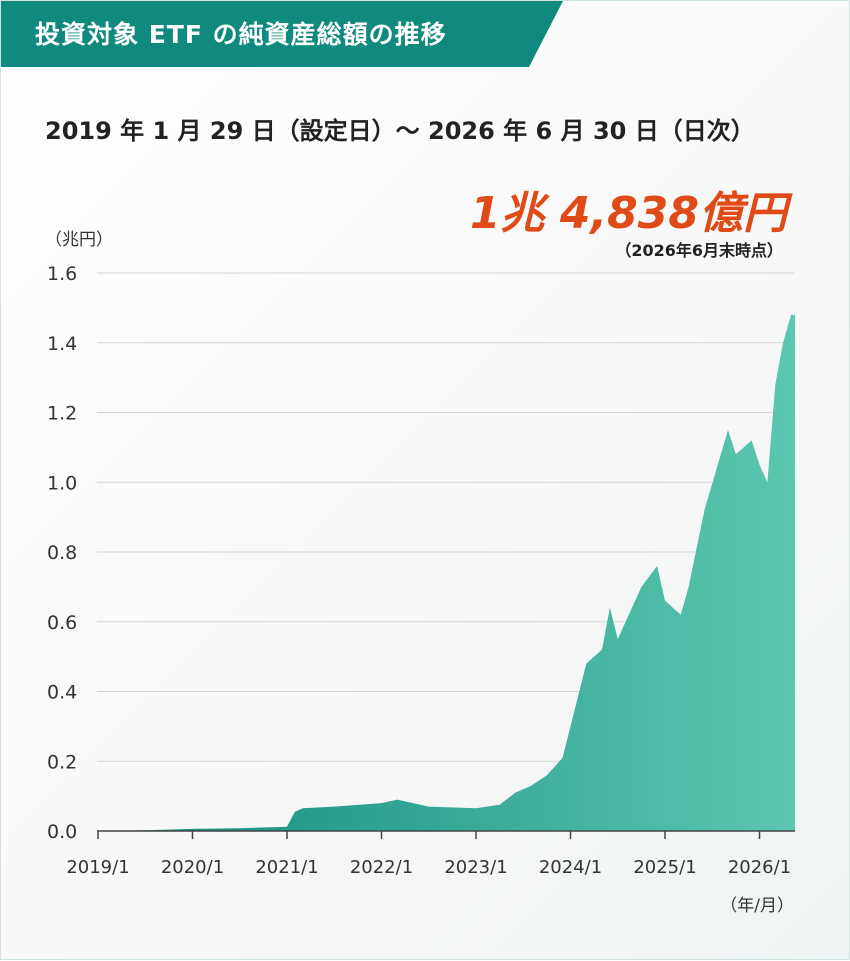  I want to click on y-tick-label: 1.0, so click(62, 483).